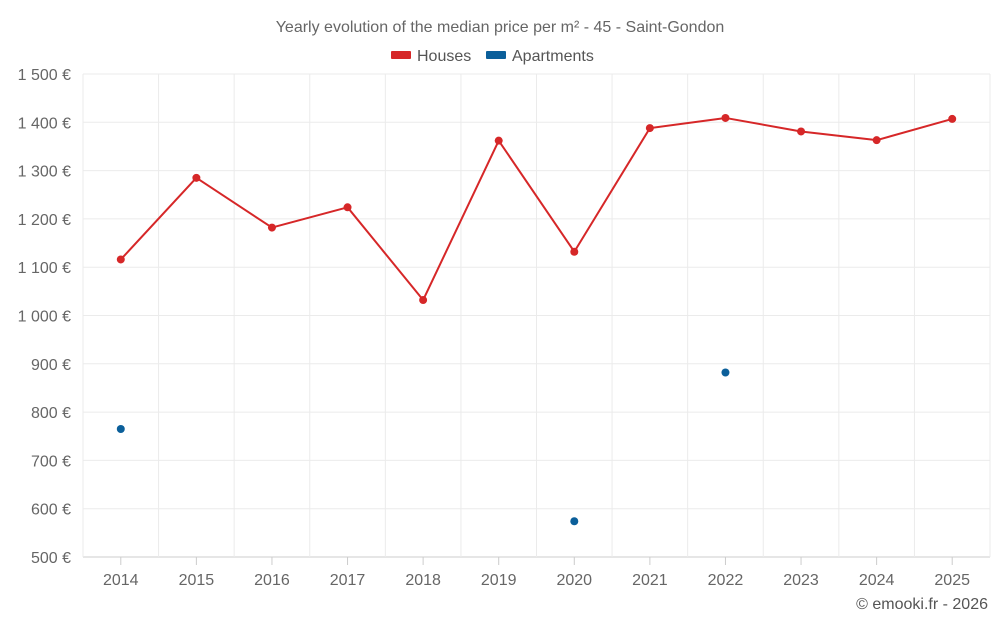  I want to click on y-tick-label: 1 500 €, so click(44, 75).